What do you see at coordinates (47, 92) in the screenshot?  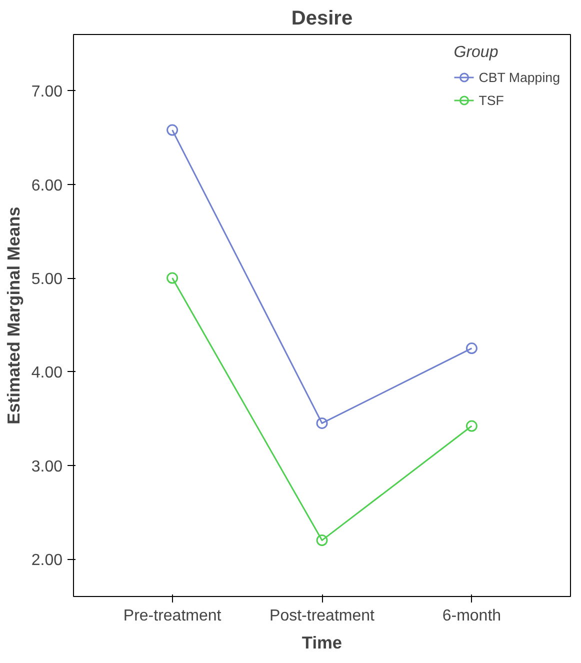 I see `y-tick-label: 7.00` at bounding box center [47, 92].